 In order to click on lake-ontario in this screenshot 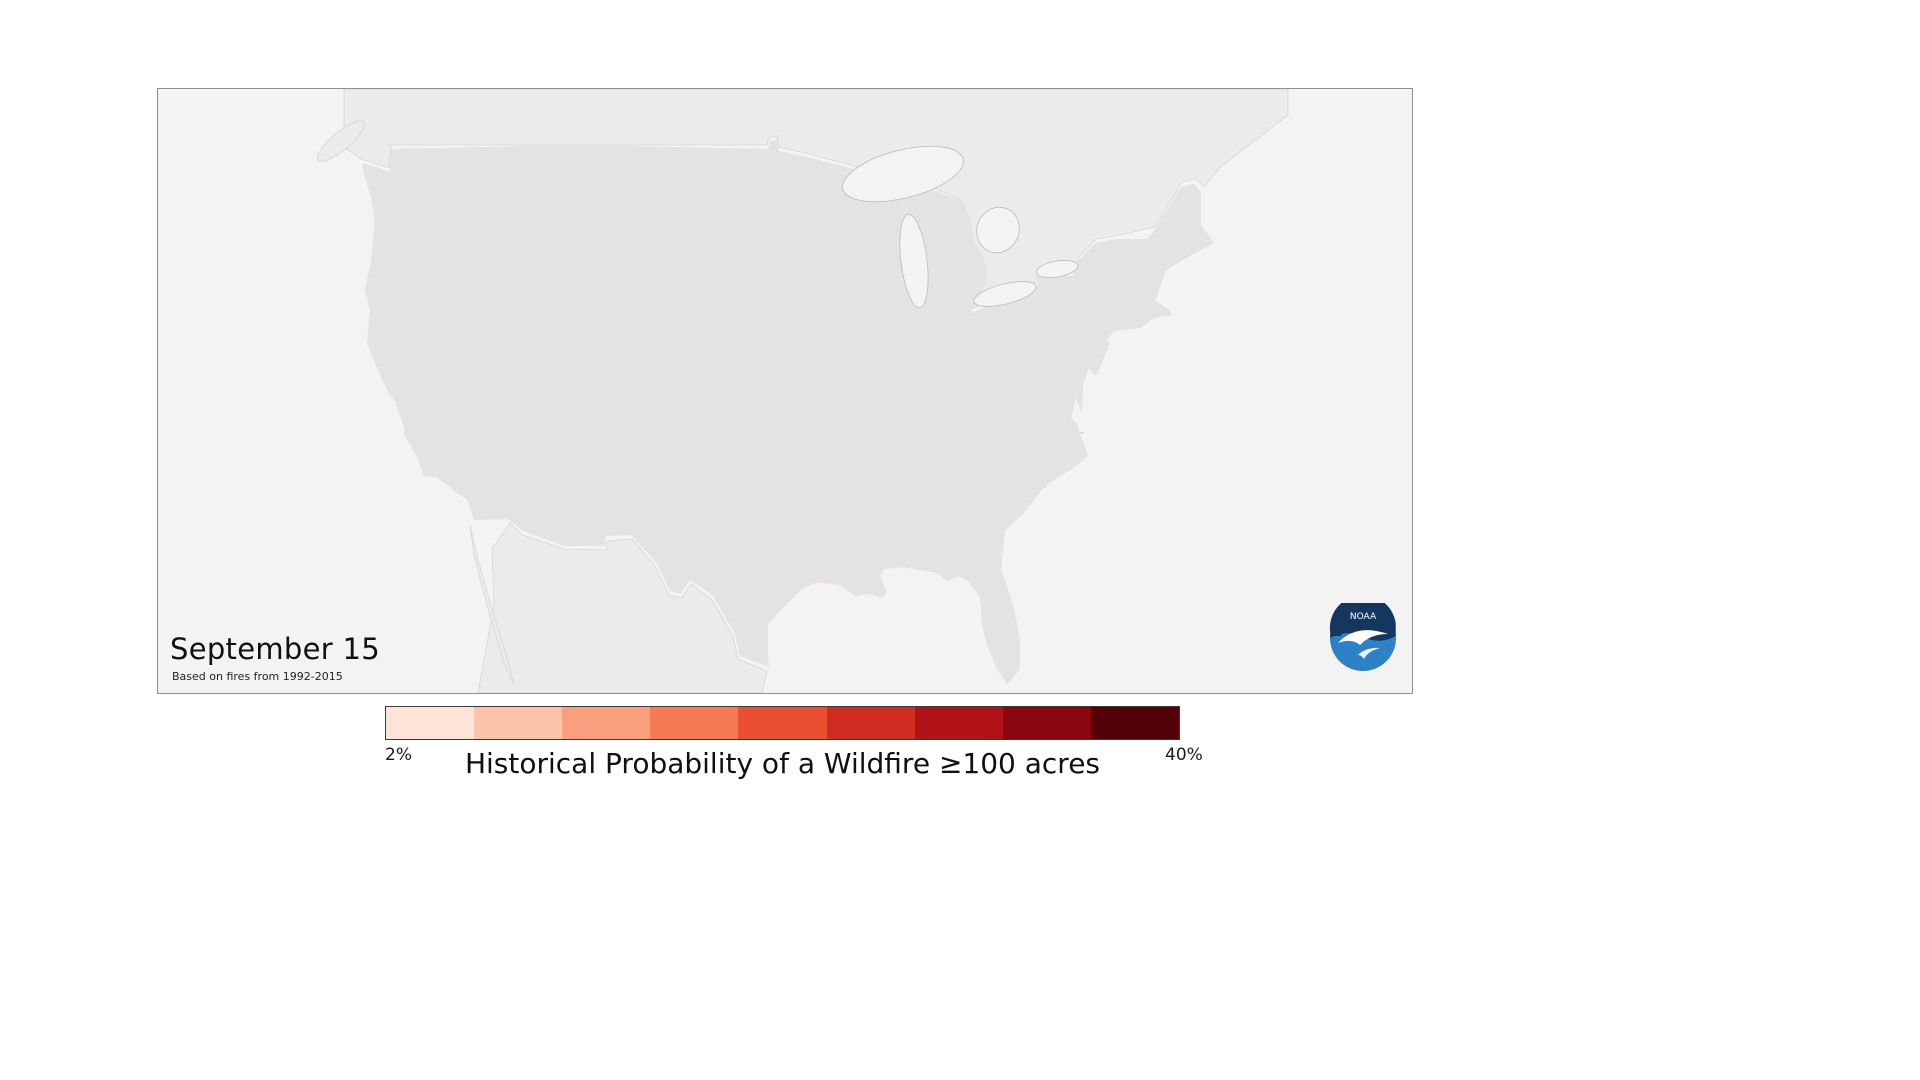, I will do `click(1057, 269)`.